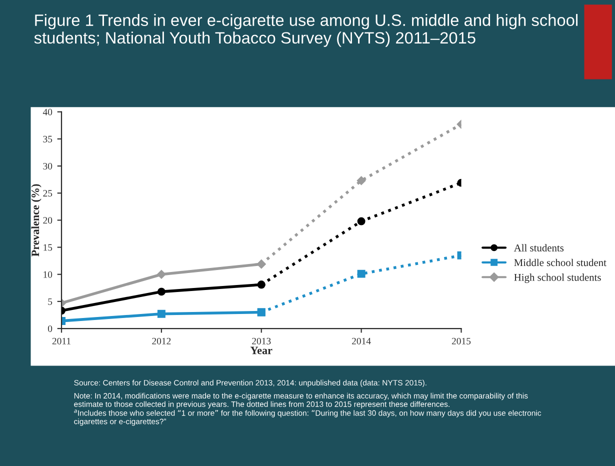 The image size is (615, 466). I want to click on x-tick-label: 2015, so click(461, 341).